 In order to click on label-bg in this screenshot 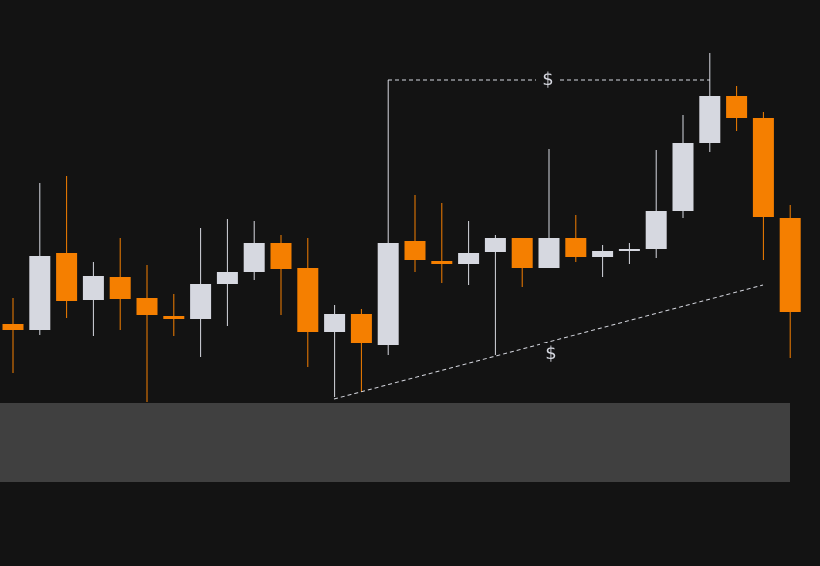, I will do `click(551, 354)`.